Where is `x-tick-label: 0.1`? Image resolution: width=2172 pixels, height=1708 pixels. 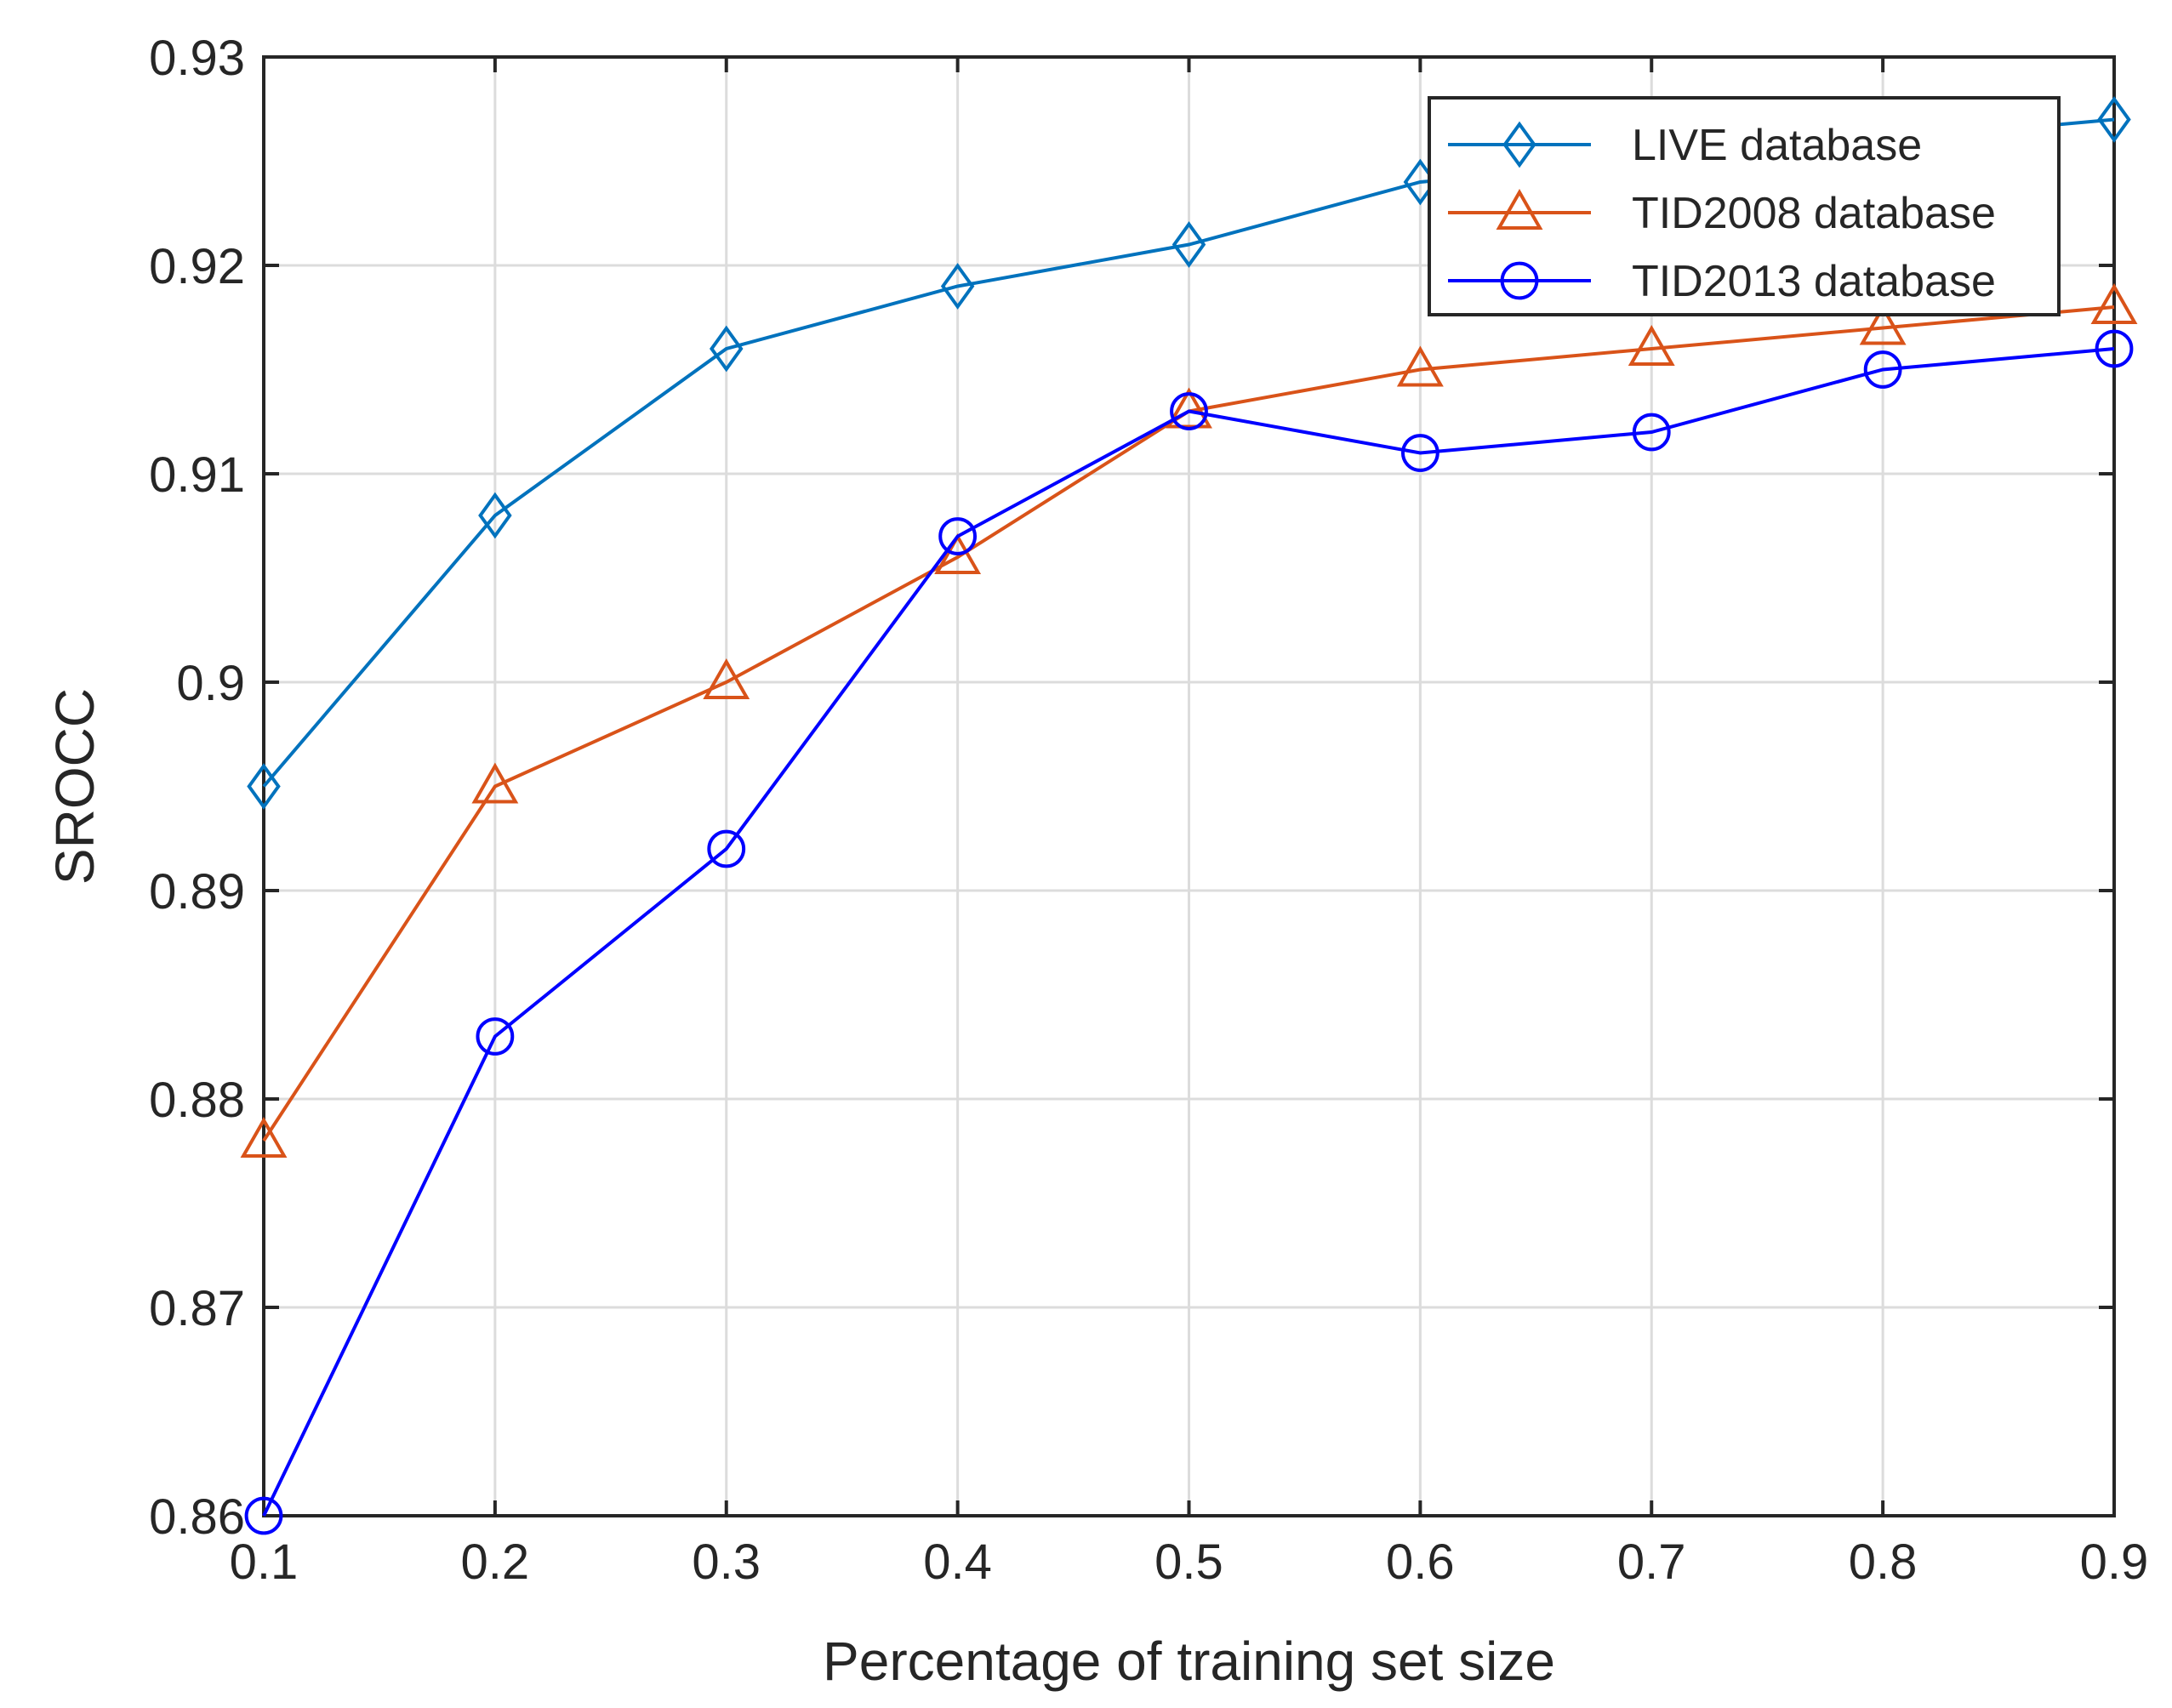 x-tick-label: 0.1 is located at coordinates (264, 1562).